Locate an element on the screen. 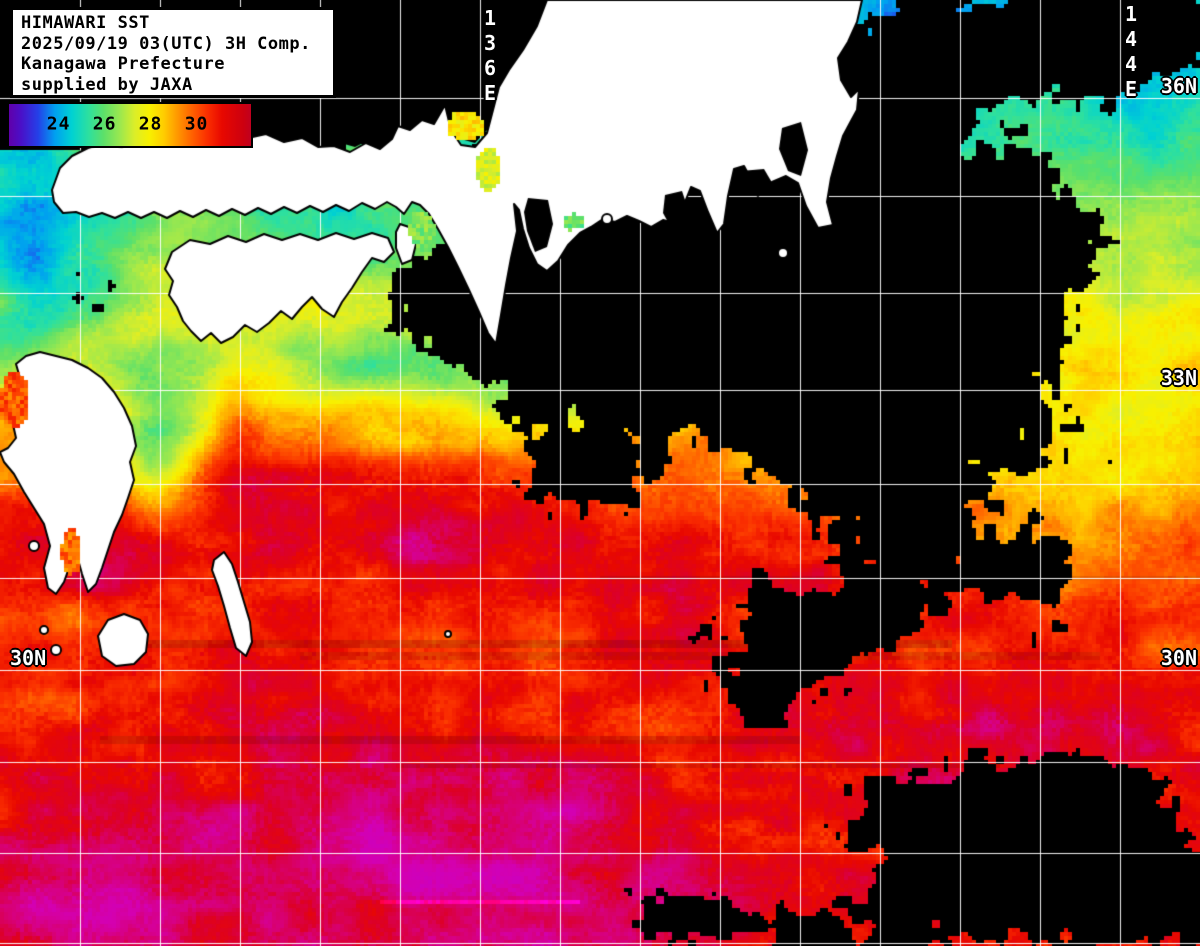 The height and width of the screenshot is (946, 1200). grid-label-144E: 144E is located at coordinates (1131, 52).